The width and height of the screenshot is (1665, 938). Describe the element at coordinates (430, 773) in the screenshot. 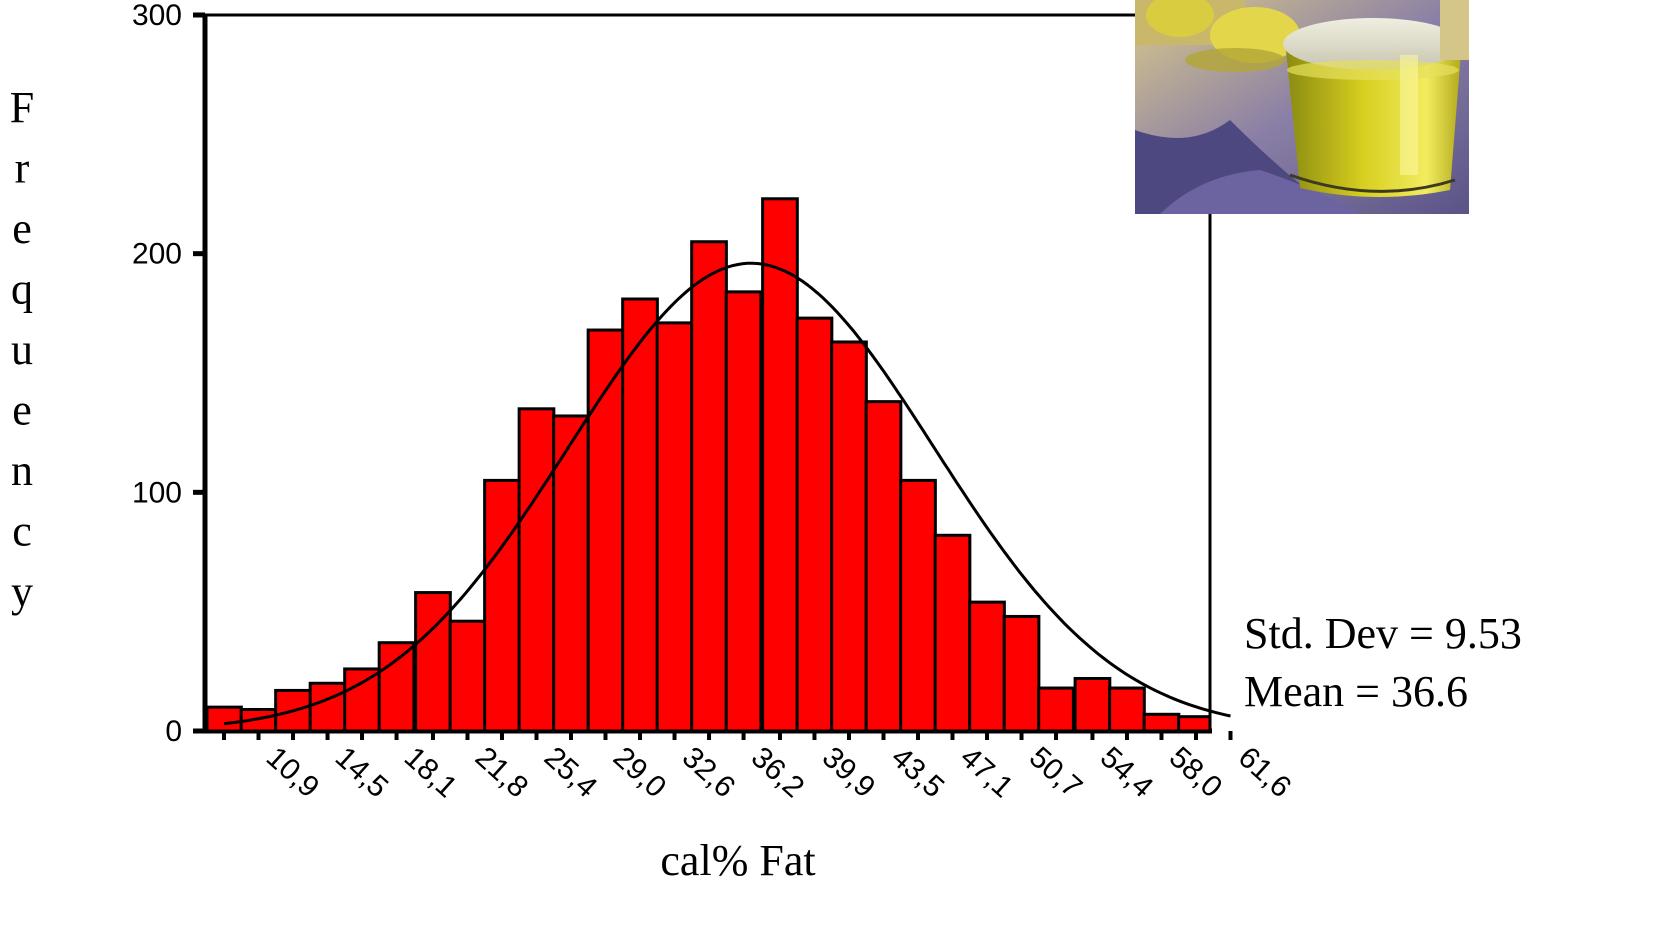

I see `x-tick-label: 18,1` at that location.